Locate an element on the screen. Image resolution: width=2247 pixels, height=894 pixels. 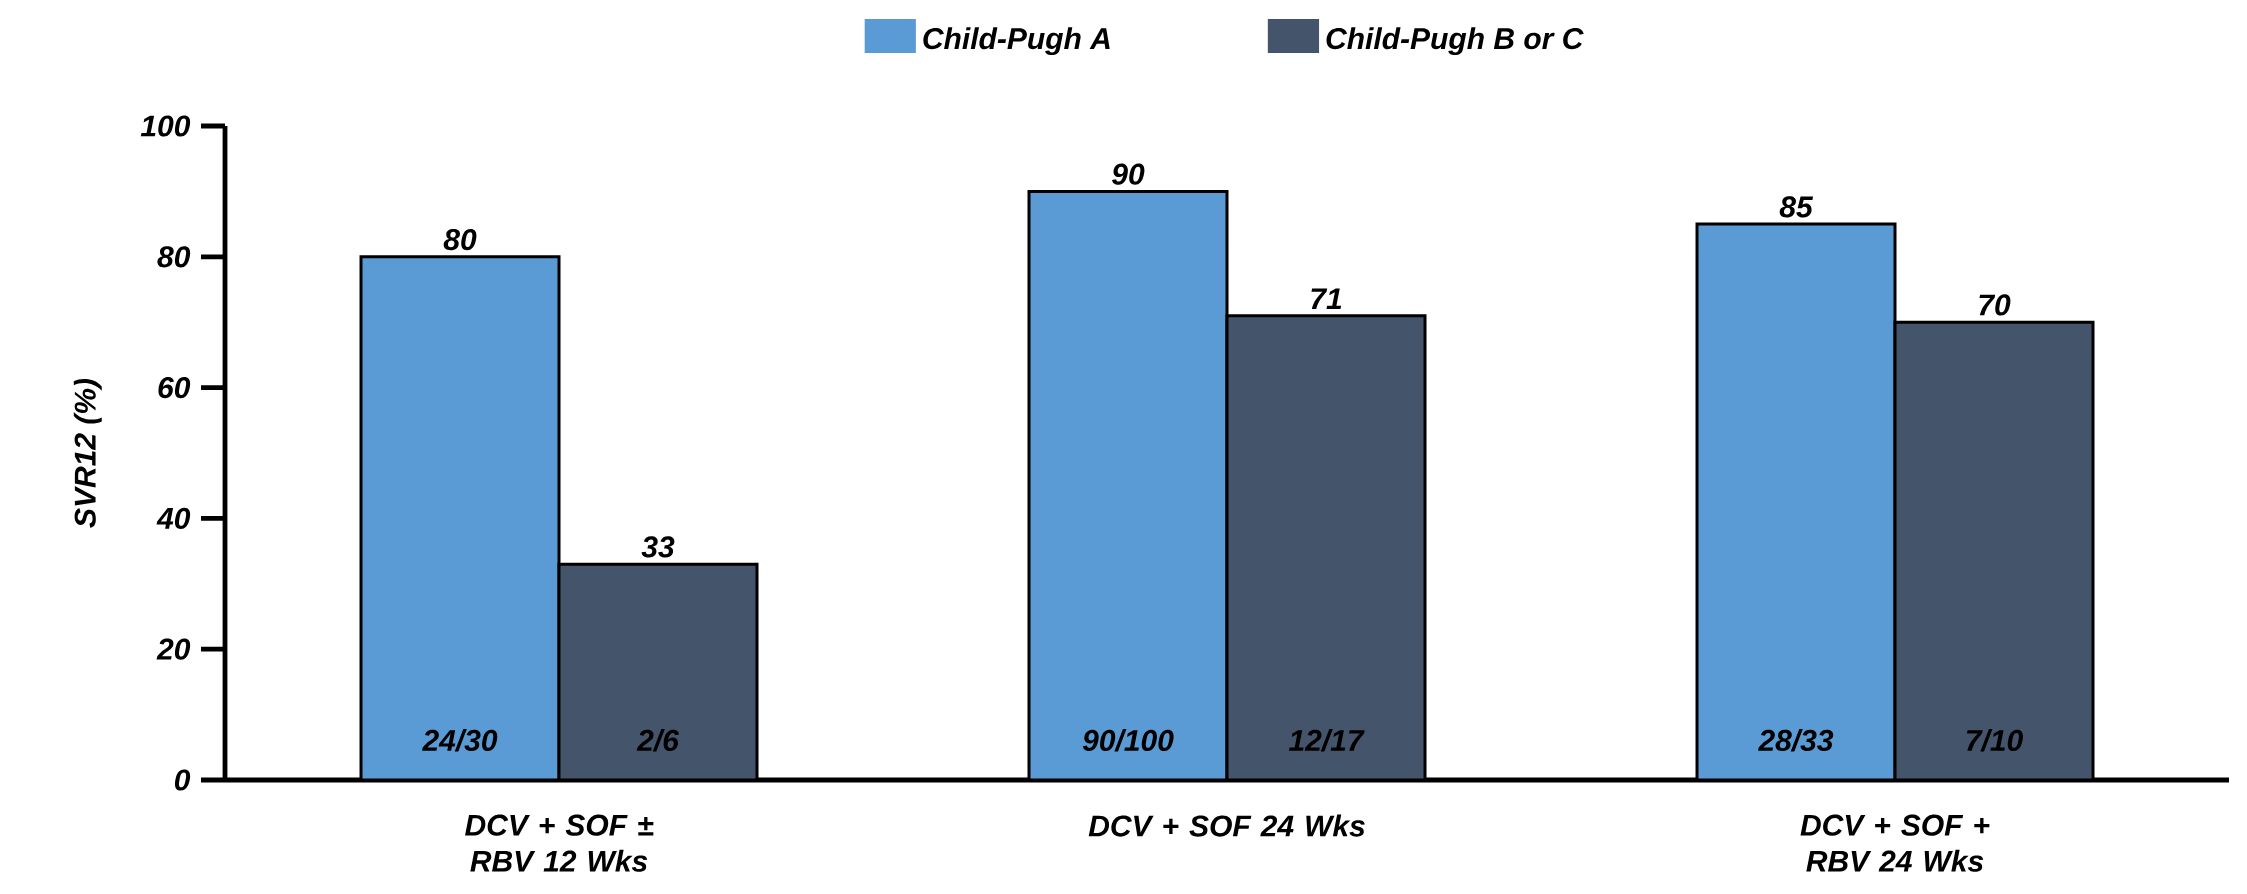
y-tick-label: 60 is located at coordinates (174, 387).